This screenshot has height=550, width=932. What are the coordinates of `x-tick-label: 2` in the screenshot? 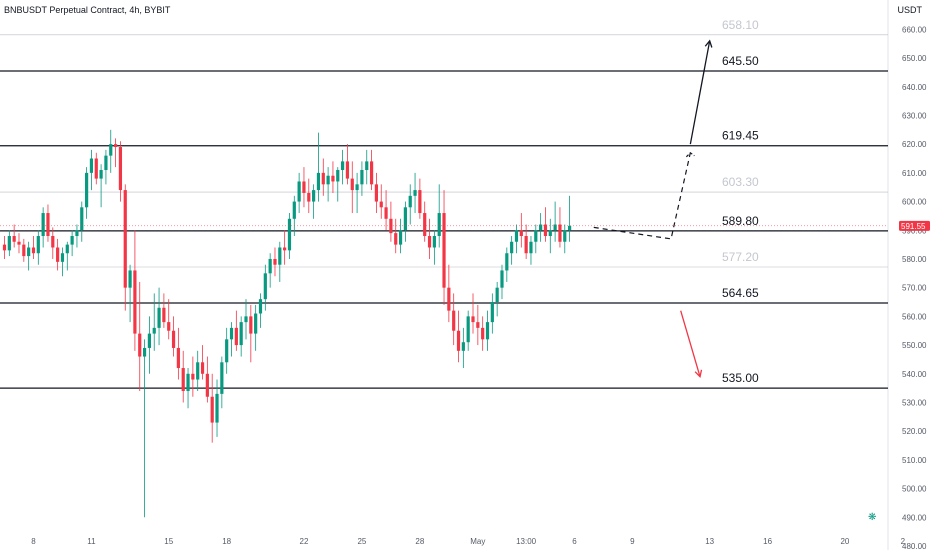 It's located at (903, 541).